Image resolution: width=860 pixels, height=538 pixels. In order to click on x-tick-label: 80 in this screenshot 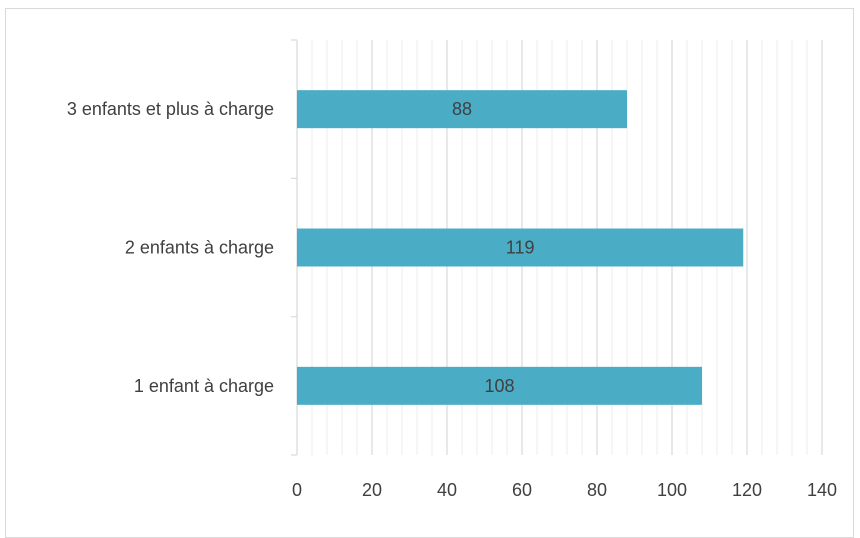, I will do `click(597, 490)`.